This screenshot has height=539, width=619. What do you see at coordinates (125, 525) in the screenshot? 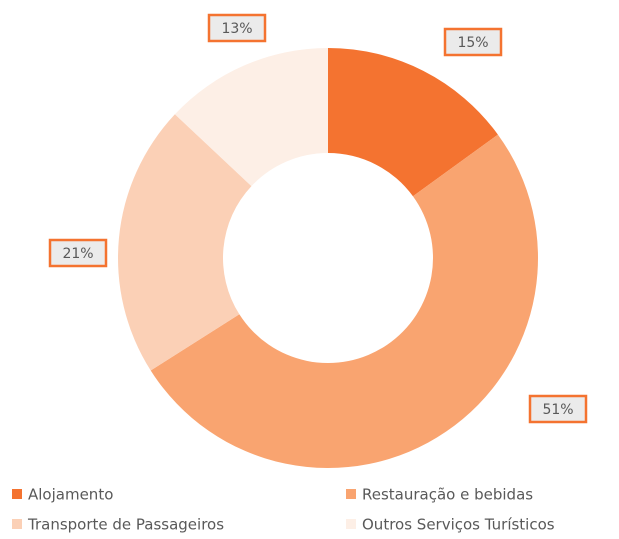
I see `legend-label: Transporte de Passageiros` at bounding box center [125, 525].